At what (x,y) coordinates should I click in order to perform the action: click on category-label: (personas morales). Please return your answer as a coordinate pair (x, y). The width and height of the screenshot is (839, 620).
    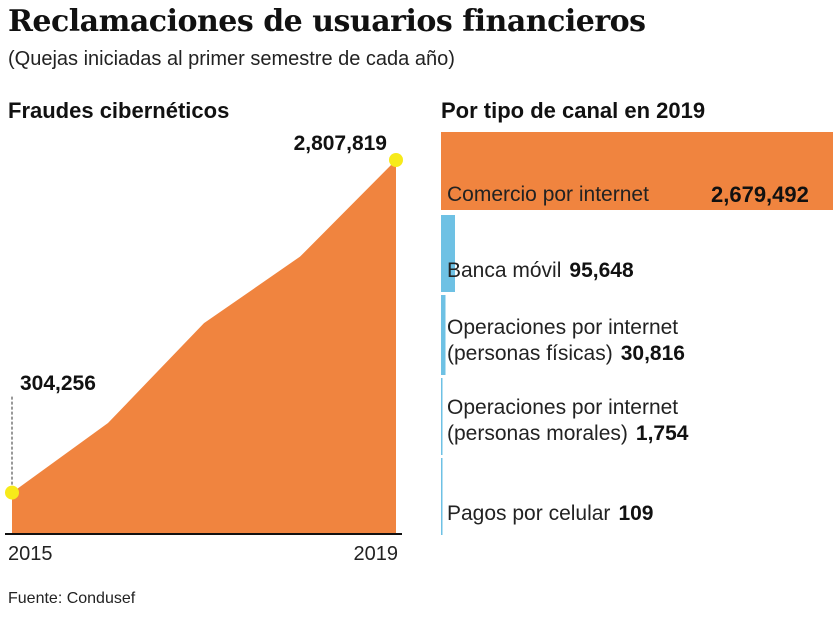
    Looking at the image, I should click on (537, 433).